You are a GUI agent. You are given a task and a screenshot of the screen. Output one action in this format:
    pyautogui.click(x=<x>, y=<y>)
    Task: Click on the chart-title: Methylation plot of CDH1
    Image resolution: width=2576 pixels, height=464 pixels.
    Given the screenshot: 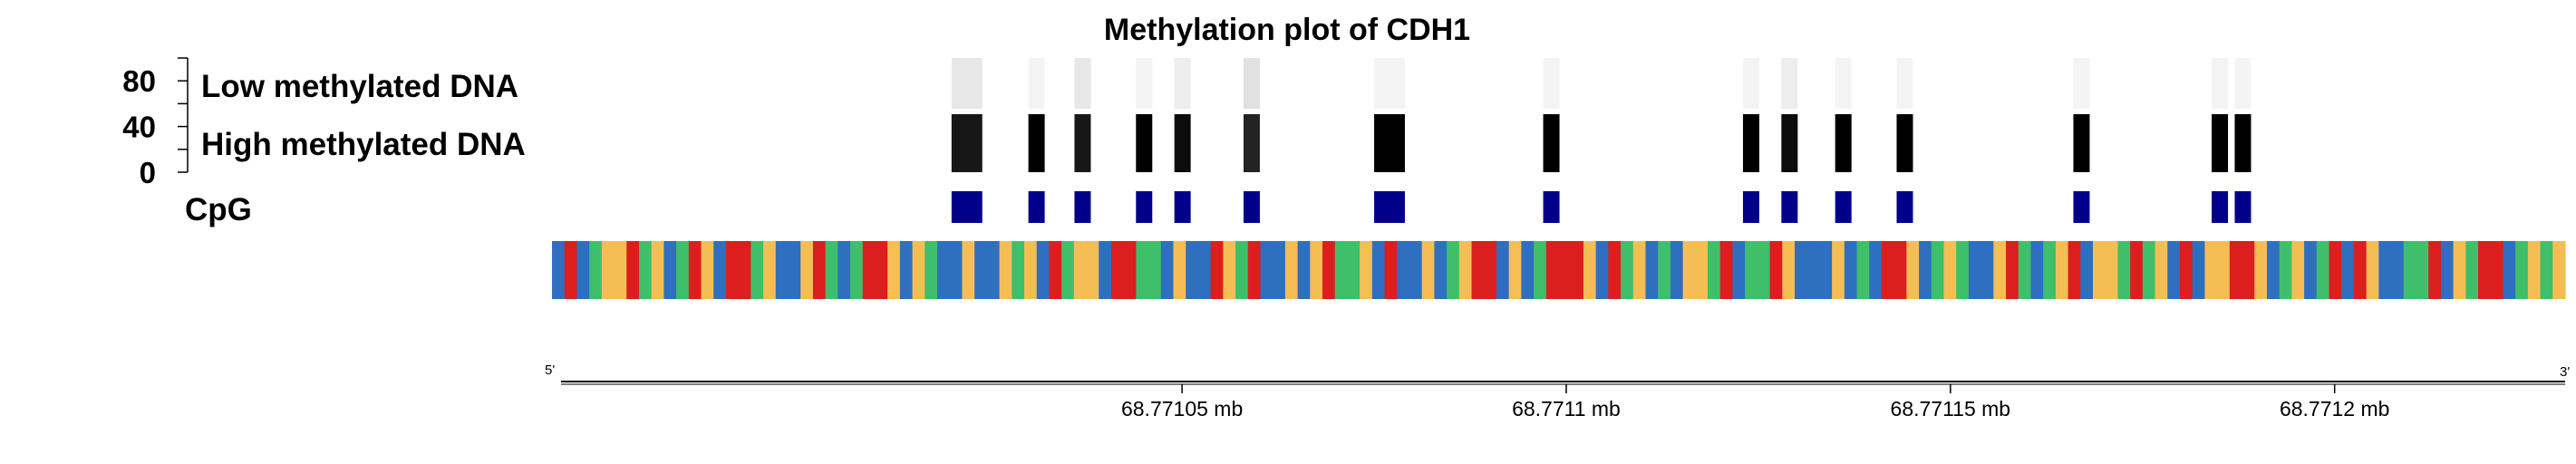 What is the action you would take?
    pyautogui.click(x=1287, y=30)
    